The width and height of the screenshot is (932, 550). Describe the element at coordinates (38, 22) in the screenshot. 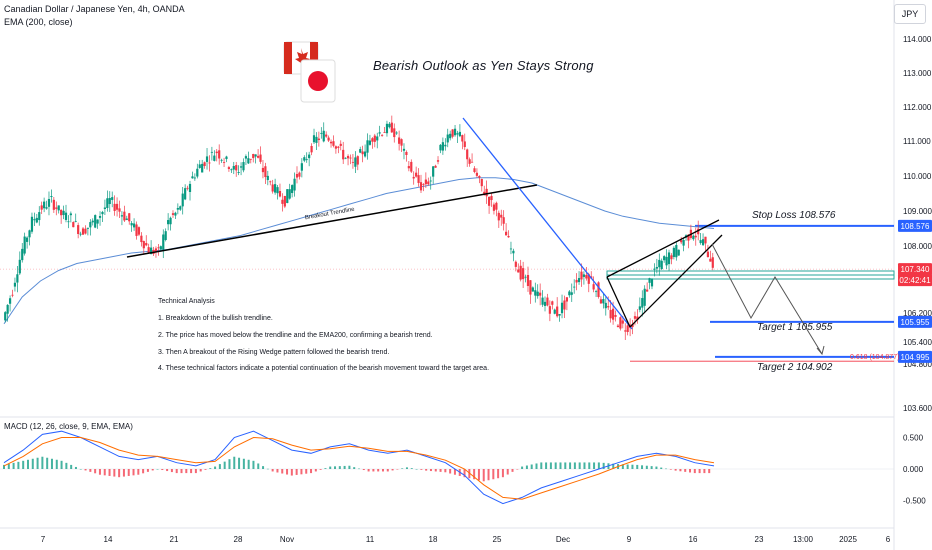

I see `ema-indicator-label: EMA (200, close)` at that location.